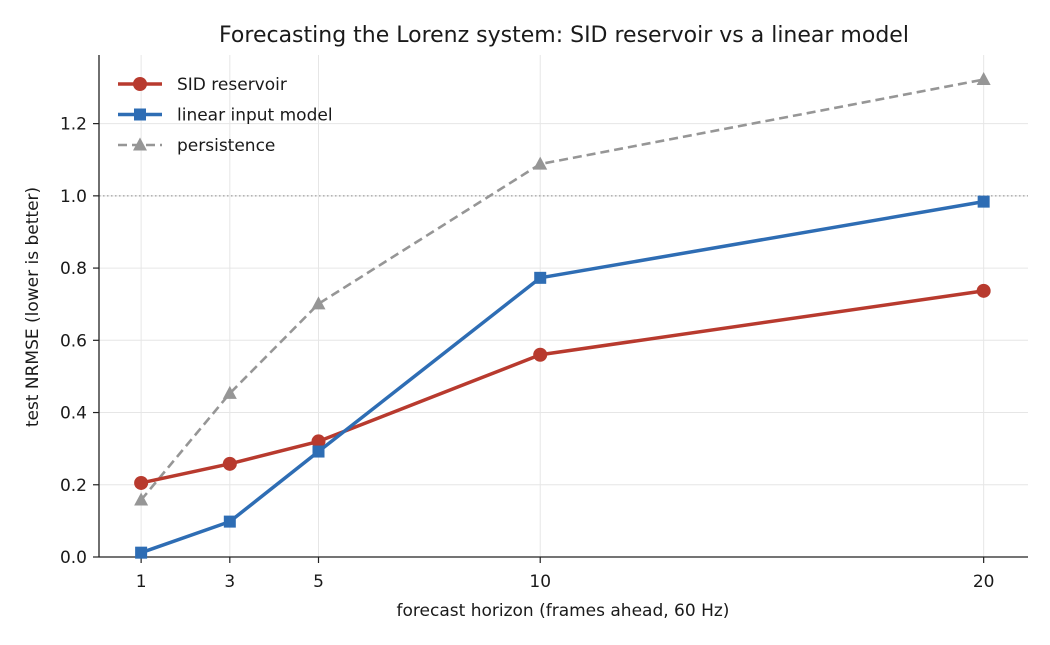 The width and height of the screenshot is (1050, 645). Describe the element at coordinates (226, 146) in the screenshot. I see `legend-label: persistence` at that location.